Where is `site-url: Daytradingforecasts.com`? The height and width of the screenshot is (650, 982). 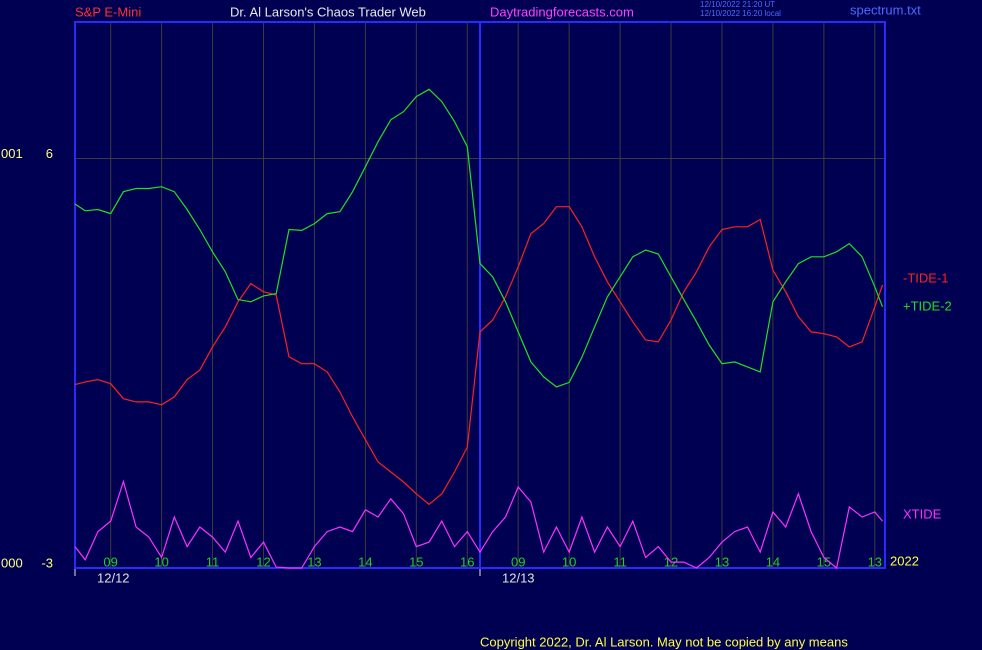 site-url: Daytradingforecasts.com is located at coordinates (562, 11).